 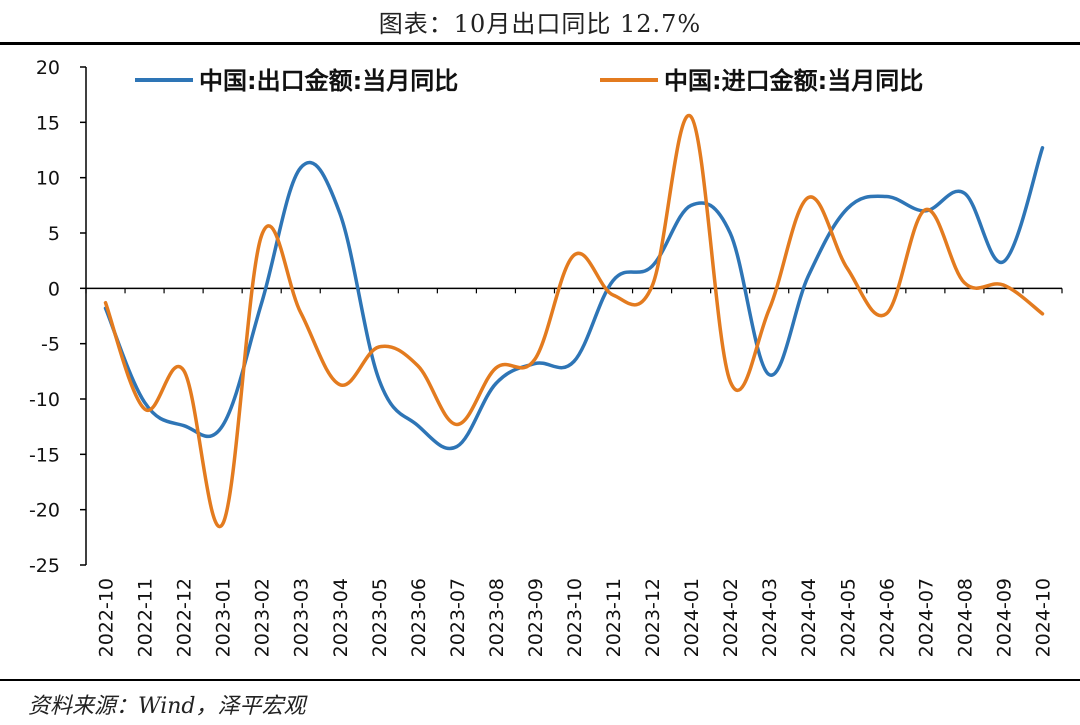 I want to click on x-tick-label: 2024-02, so click(x=731, y=617).